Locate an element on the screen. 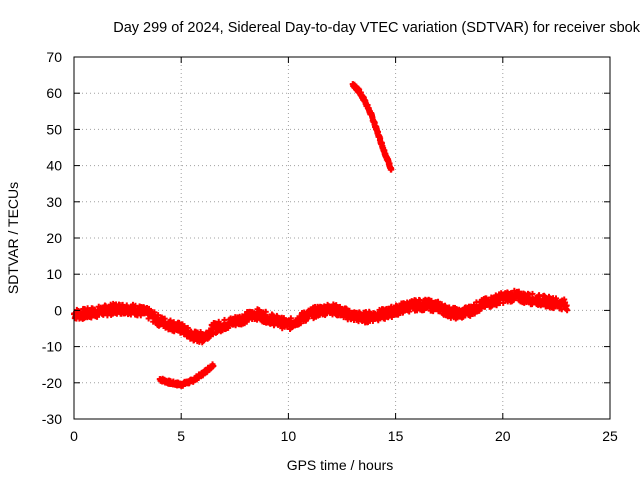 The width and height of the screenshot is (640, 480). y-tick-label: 60 is located at coordinates (54, 93).